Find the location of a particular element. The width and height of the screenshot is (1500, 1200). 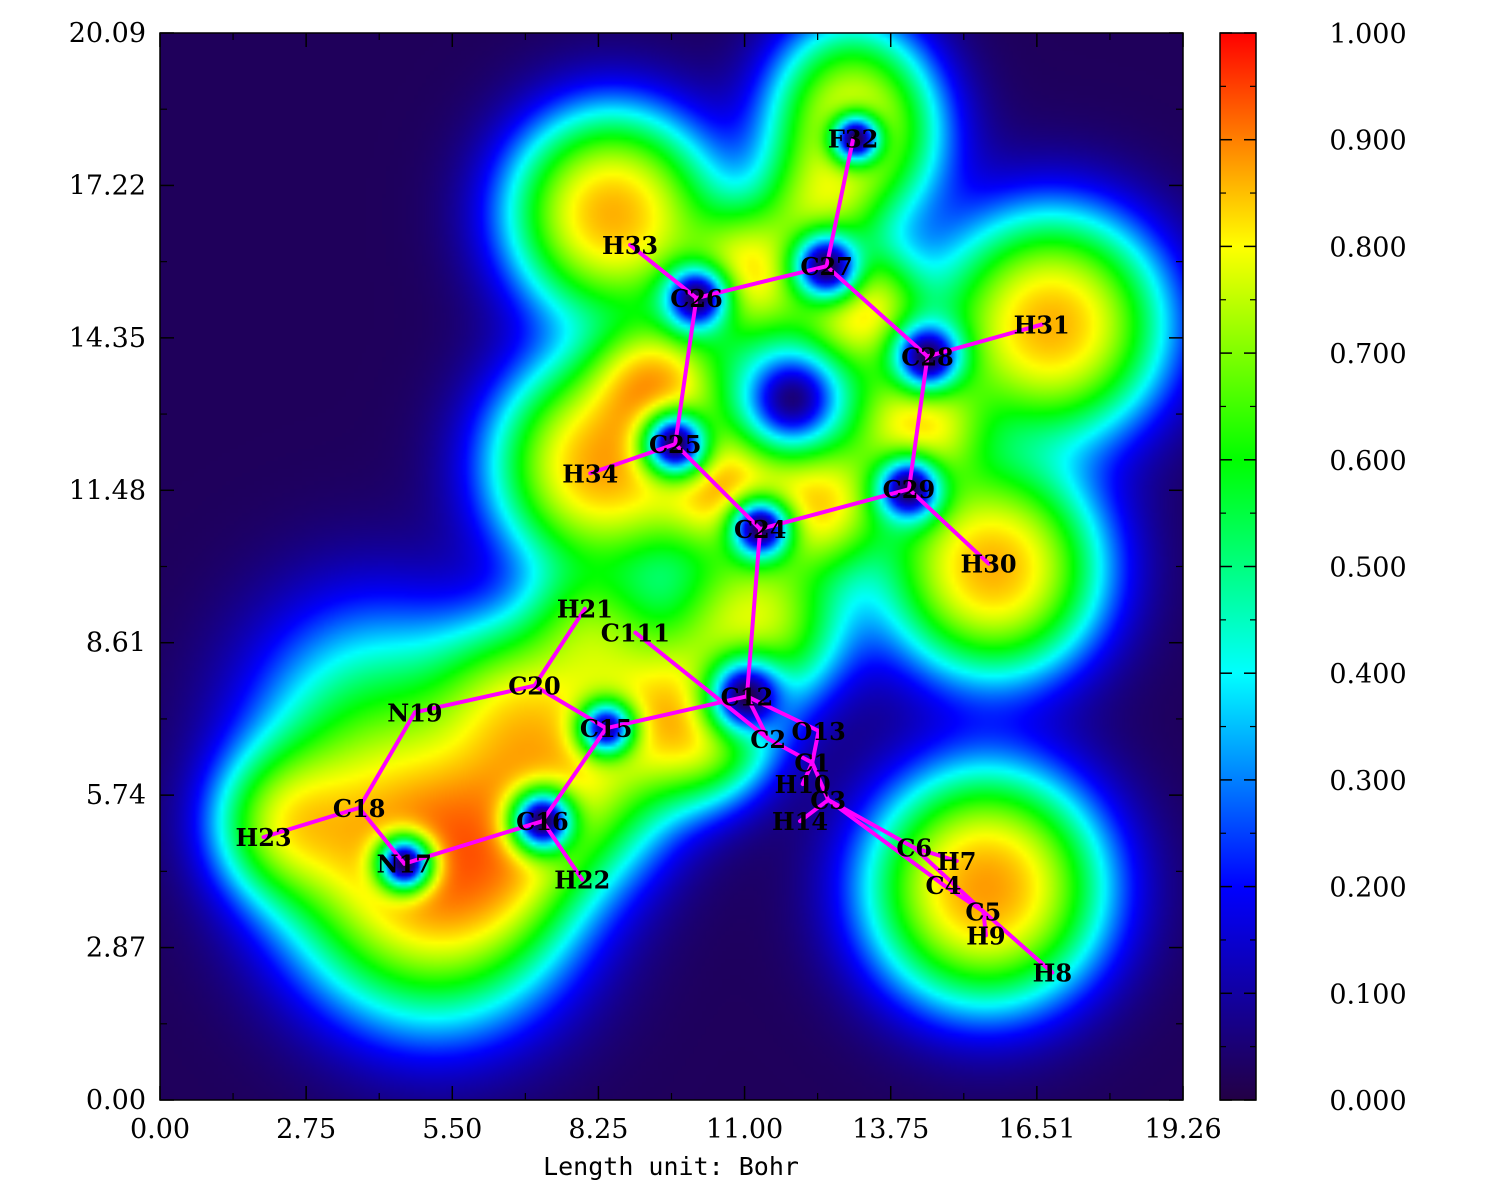

atom-label-h9: H9 is located at coordinates (985, 935).